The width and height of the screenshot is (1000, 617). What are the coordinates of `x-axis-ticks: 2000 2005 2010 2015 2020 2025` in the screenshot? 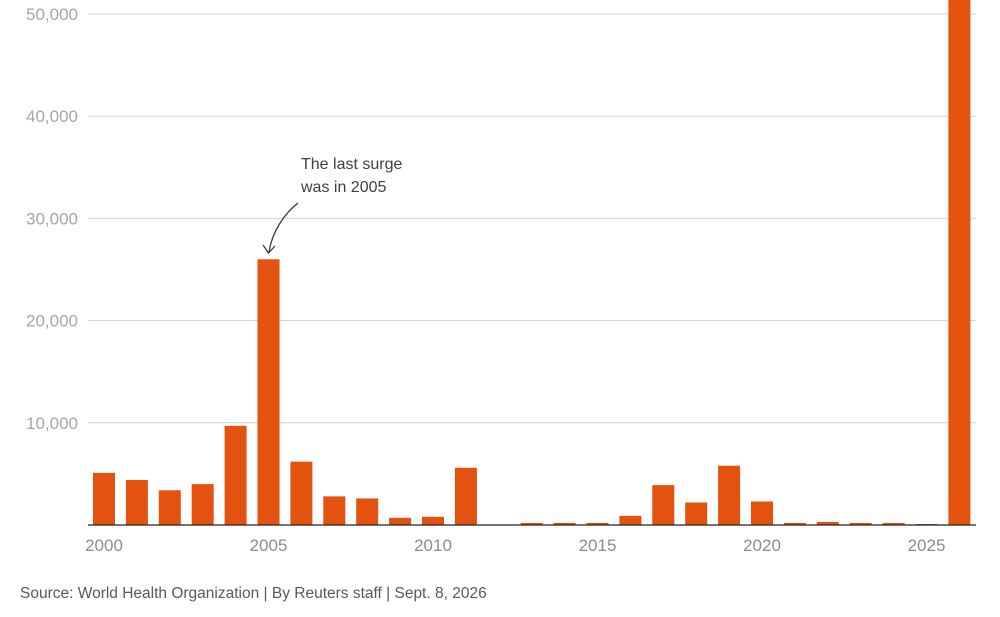 It's located at (515, 545).